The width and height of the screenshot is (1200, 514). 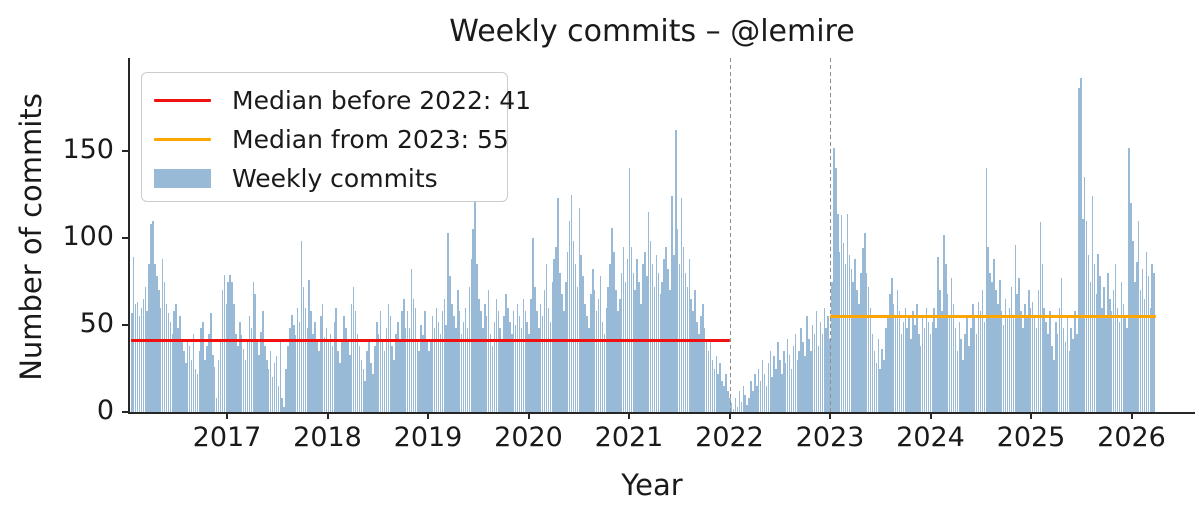 What do you see at coordinates (993, 316) in the screenshot?
I see `median-line` at bounding box center [993, 316].